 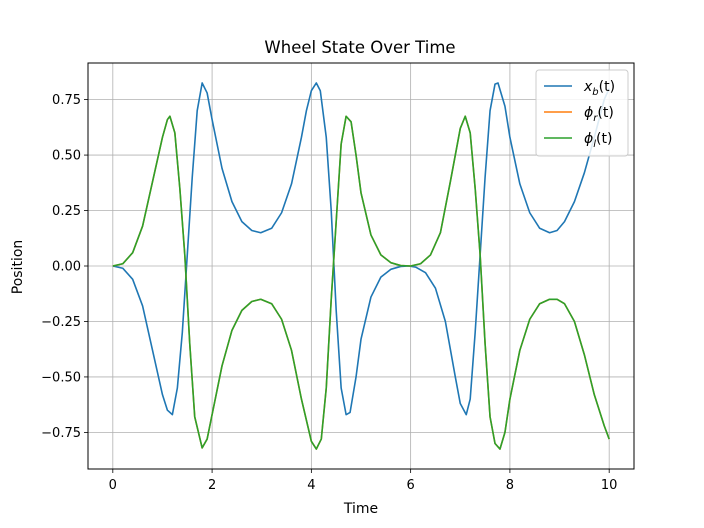 What do you see at coordinates (599, 114) in the screenshot?
I see `legend-label-phi-r: ϕr(t)` at bounding box center [599, 114].